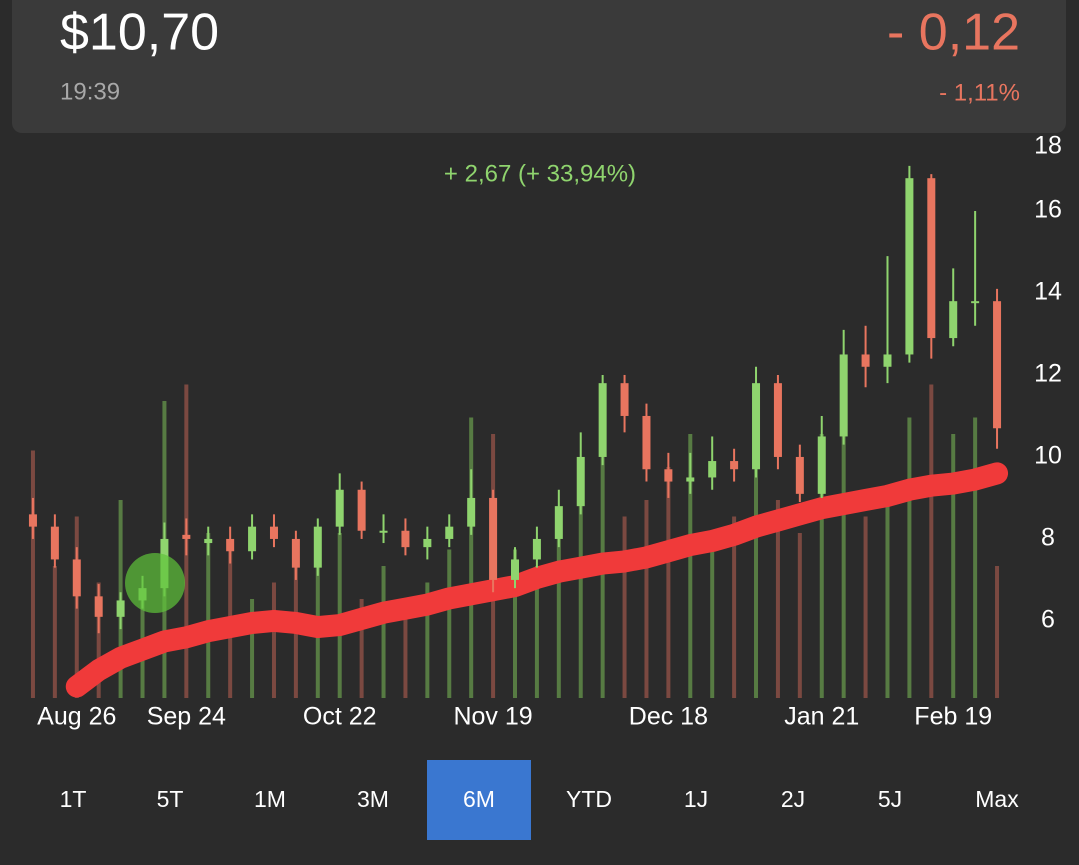 The image size is (1079, 865). Describe the element at coordinates (73, 799) in the screenshot. I see `range-button: 1T` at that location.